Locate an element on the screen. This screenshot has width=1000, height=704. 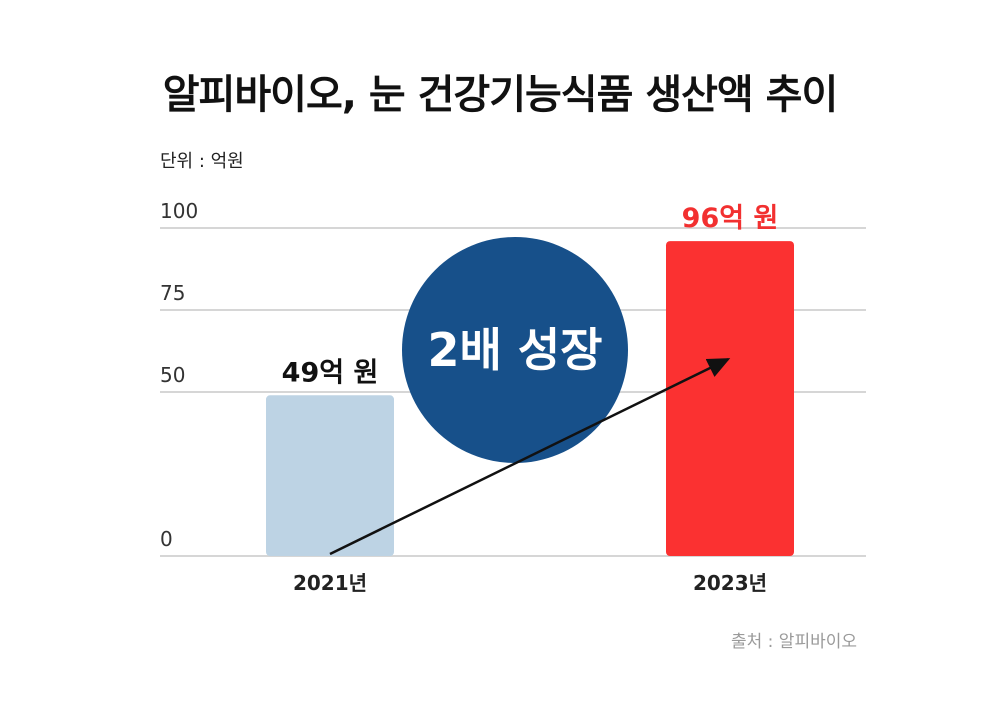
y-tick-label: 100 is located at coordinates (179, 211).